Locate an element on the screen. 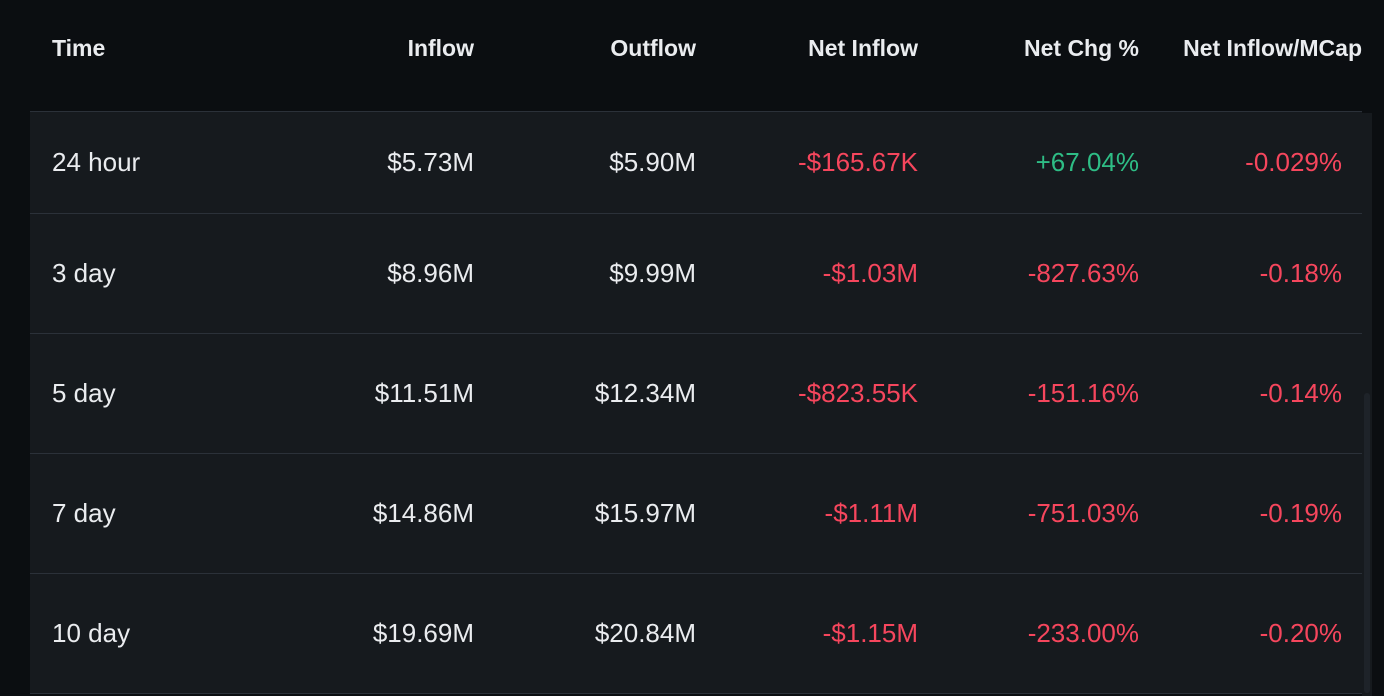  header-net-inflow-mcap: Net Inflow/MCap is located at coordinates (1272, 48).